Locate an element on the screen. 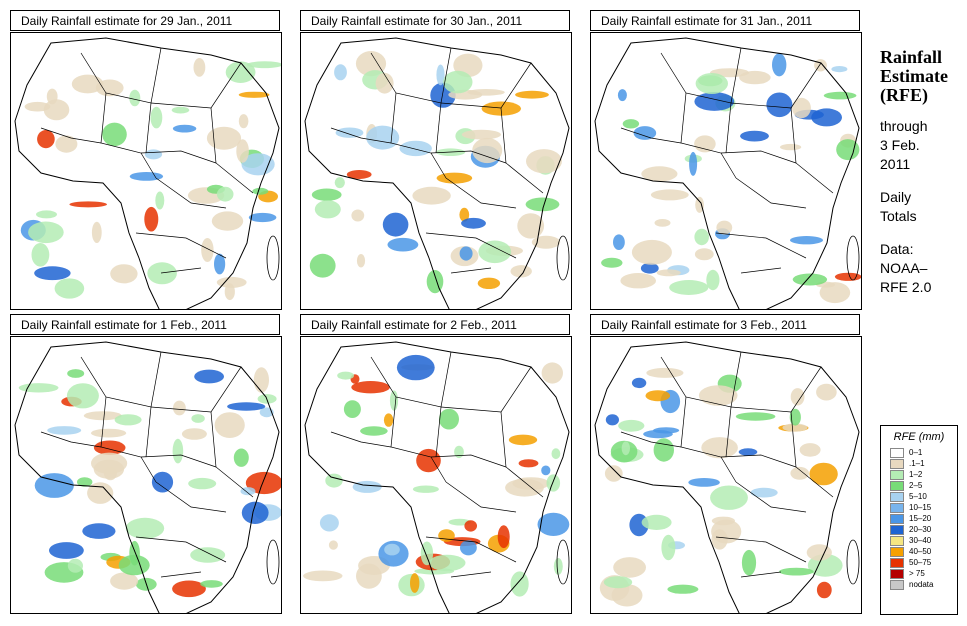 The height and width of the screenshot is (626, 967). legend-label: 30–40 is located at coordinates (920, 540).